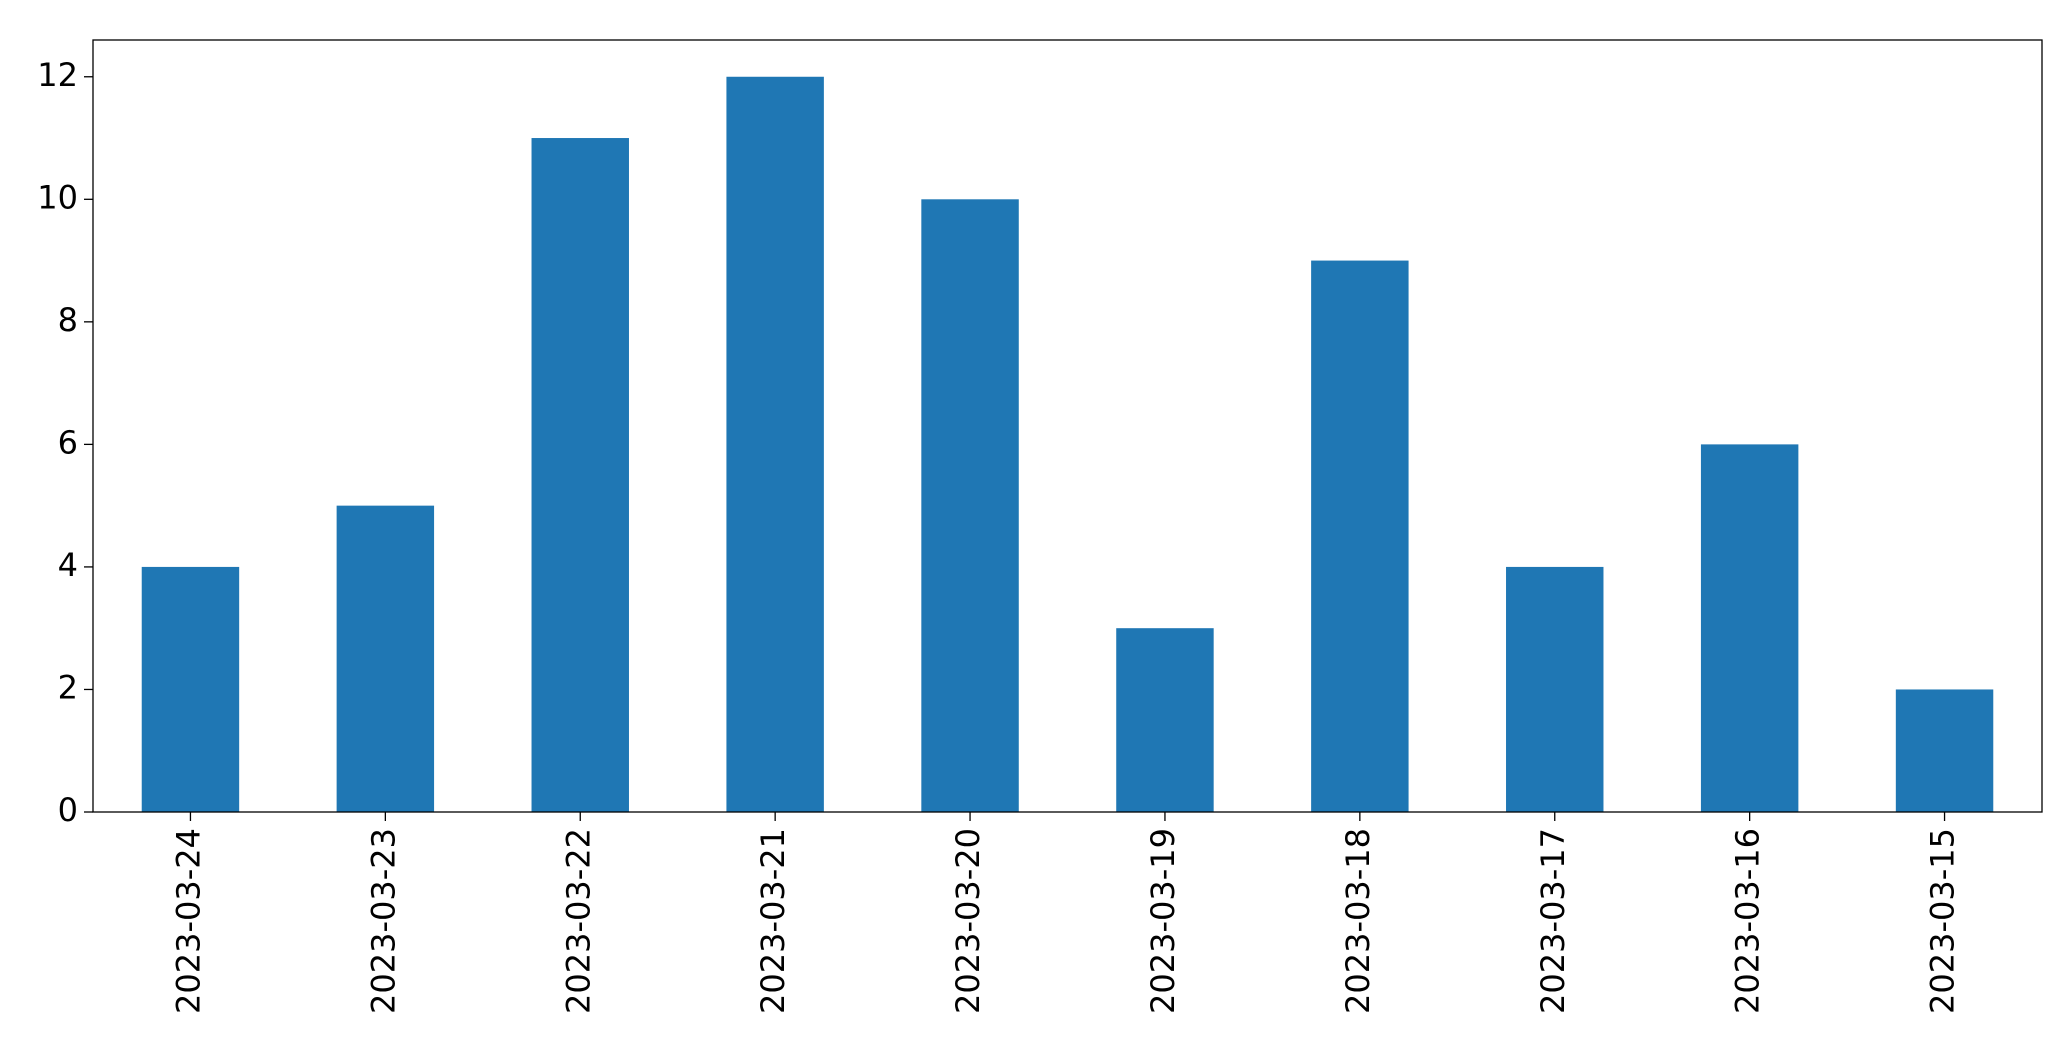 This screenshot has width=2071, height=1061. I want to click on y-tick-label: 0, so click(68, 810).